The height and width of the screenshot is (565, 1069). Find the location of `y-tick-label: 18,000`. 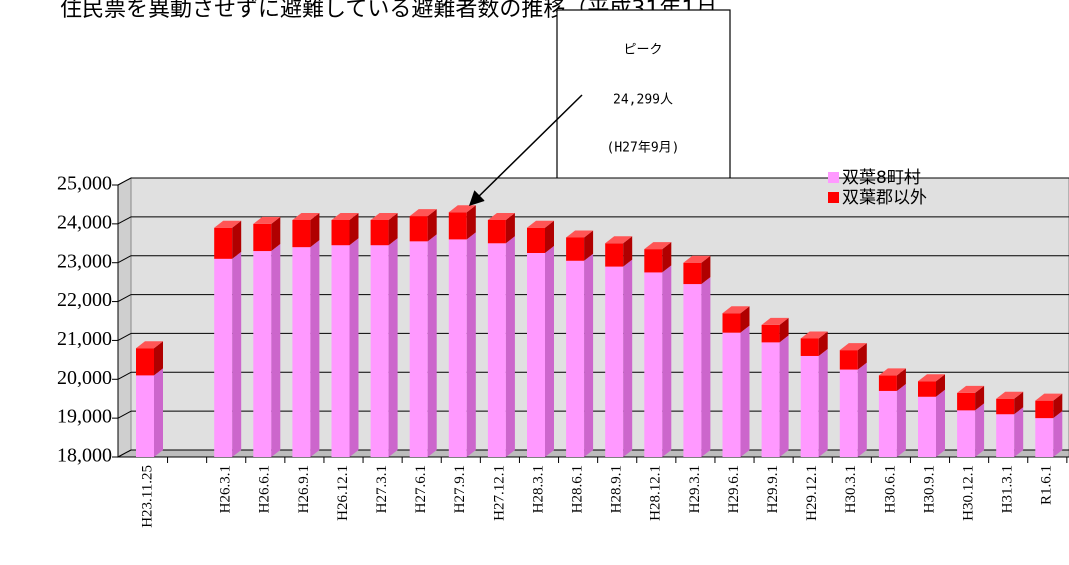

y-tick-label: 18,000 is located at coordinates (84, 456).